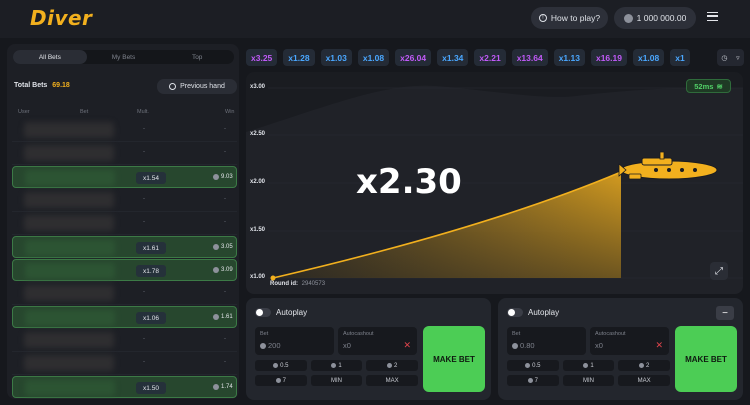 The width and height of the screenshot is (750, 405). What do you see at coordinates (680, 57) in the screenshot?
I see `history-multiplier: x1` at bounding box center [680, 57].